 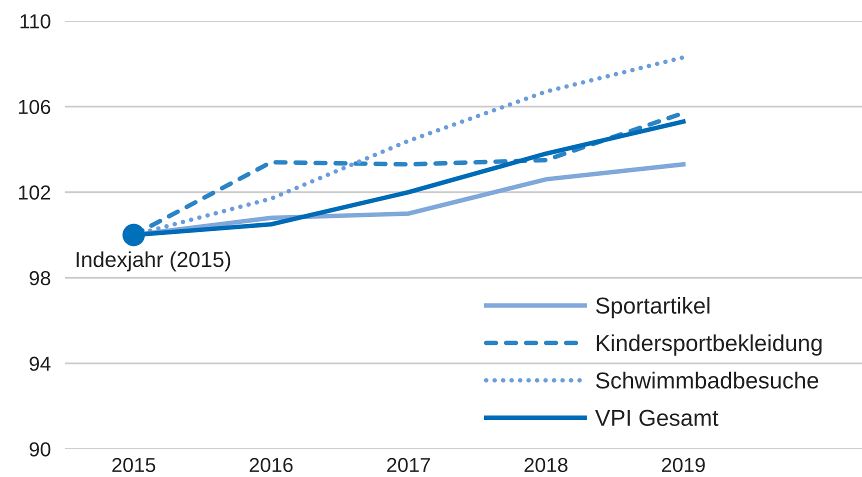 What do you see at coordinates (271, 465) in the screenshot?
I see `x-tick-label: 2016` at bounding box center [271, 465].